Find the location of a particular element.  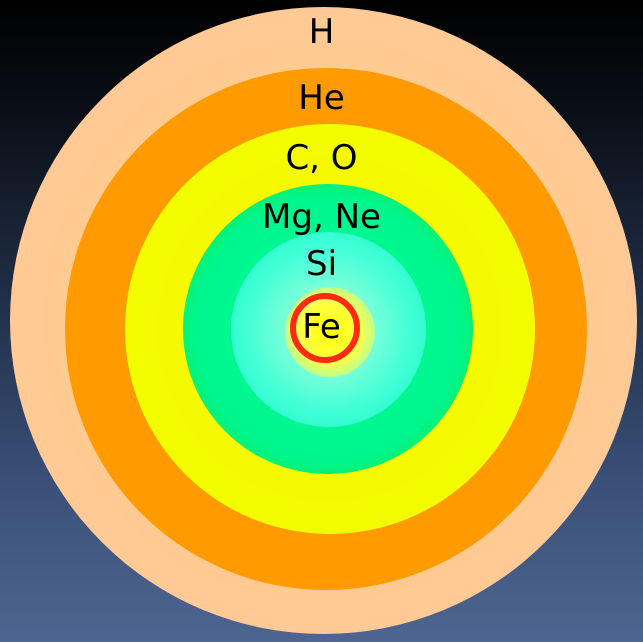

label-hydrogen: H is located at coordinates (321, 32).